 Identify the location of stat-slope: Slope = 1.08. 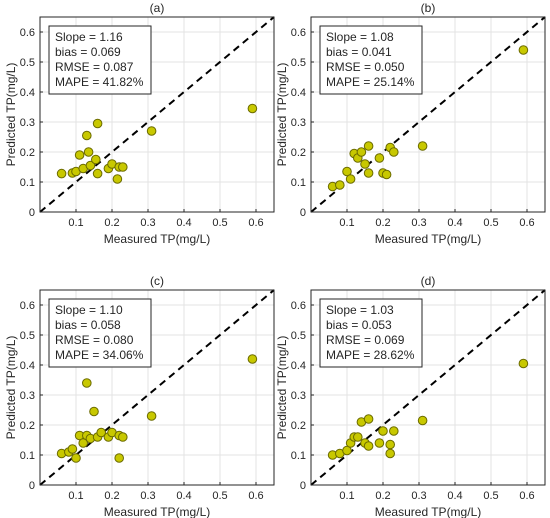
(360, 37).